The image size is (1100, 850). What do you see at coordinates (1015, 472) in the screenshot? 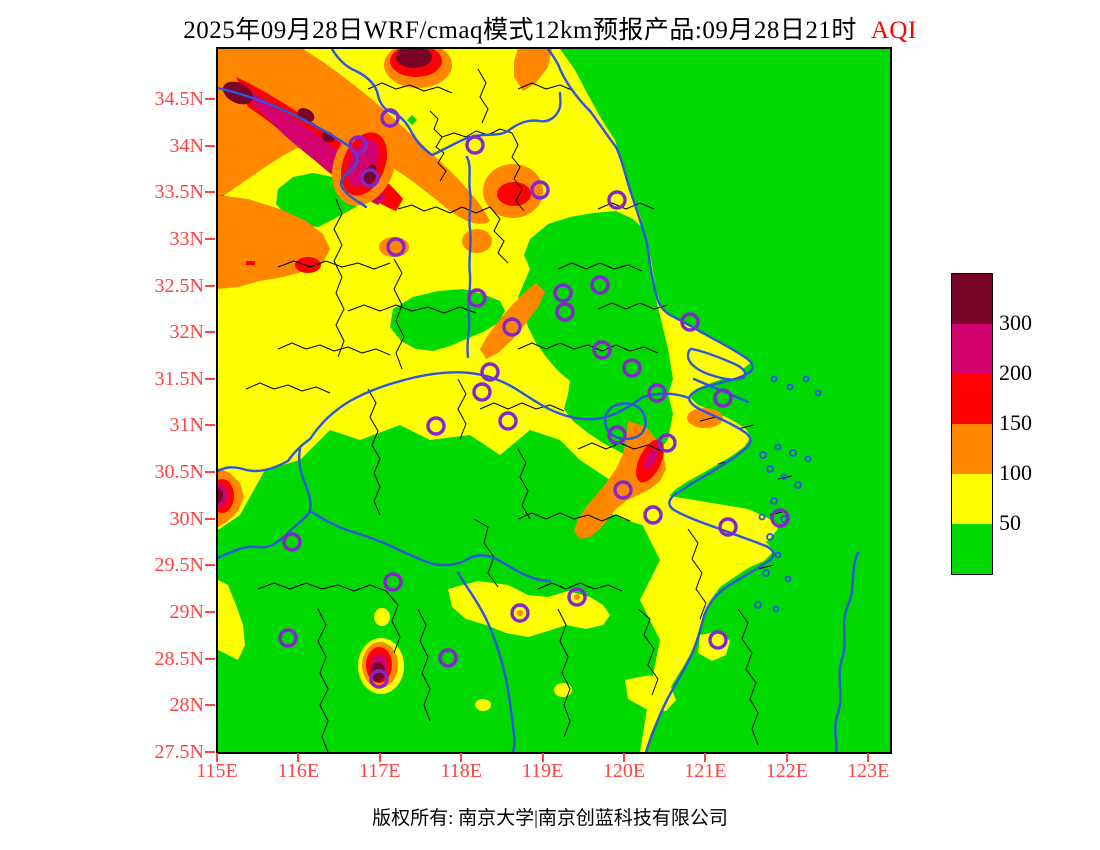
I see `legend-label: 100` at bounding box center [1015, 472].